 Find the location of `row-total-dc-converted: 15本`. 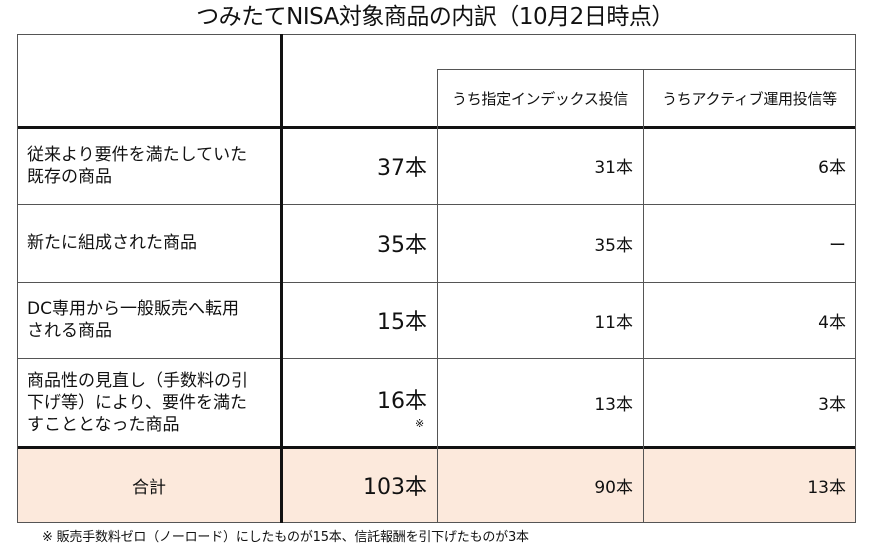

row-total-dc-converted: 15本 is located at coordinates (402, 322).